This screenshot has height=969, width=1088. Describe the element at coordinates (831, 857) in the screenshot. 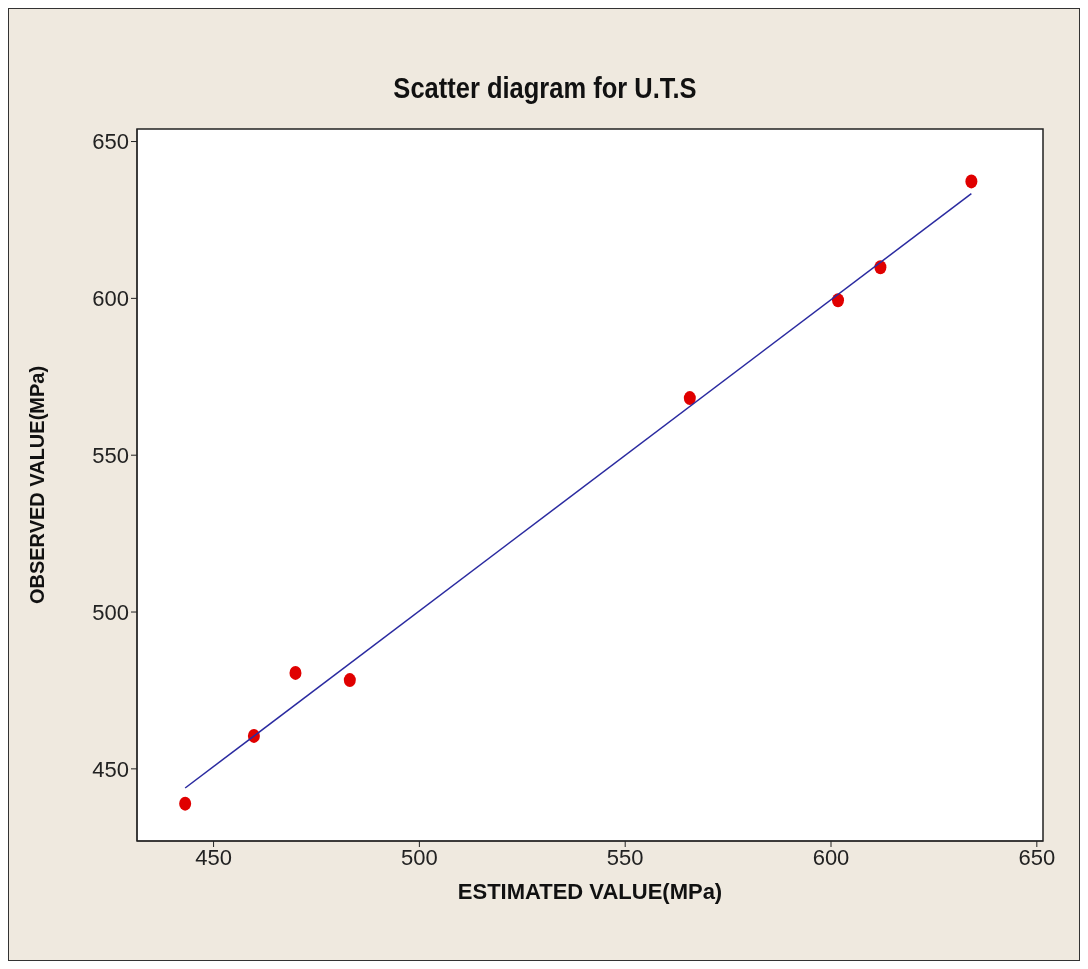

I see `x-tick-label: 600` at that location.